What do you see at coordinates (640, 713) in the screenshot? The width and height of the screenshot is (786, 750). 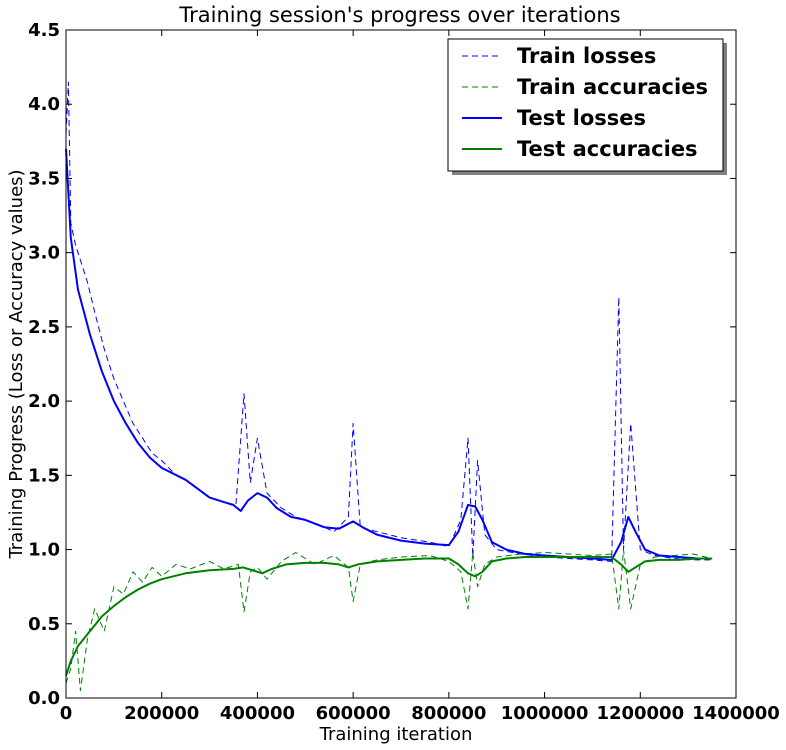 I see `x-tick-label: 1200000` at bounding box center [640, 713].